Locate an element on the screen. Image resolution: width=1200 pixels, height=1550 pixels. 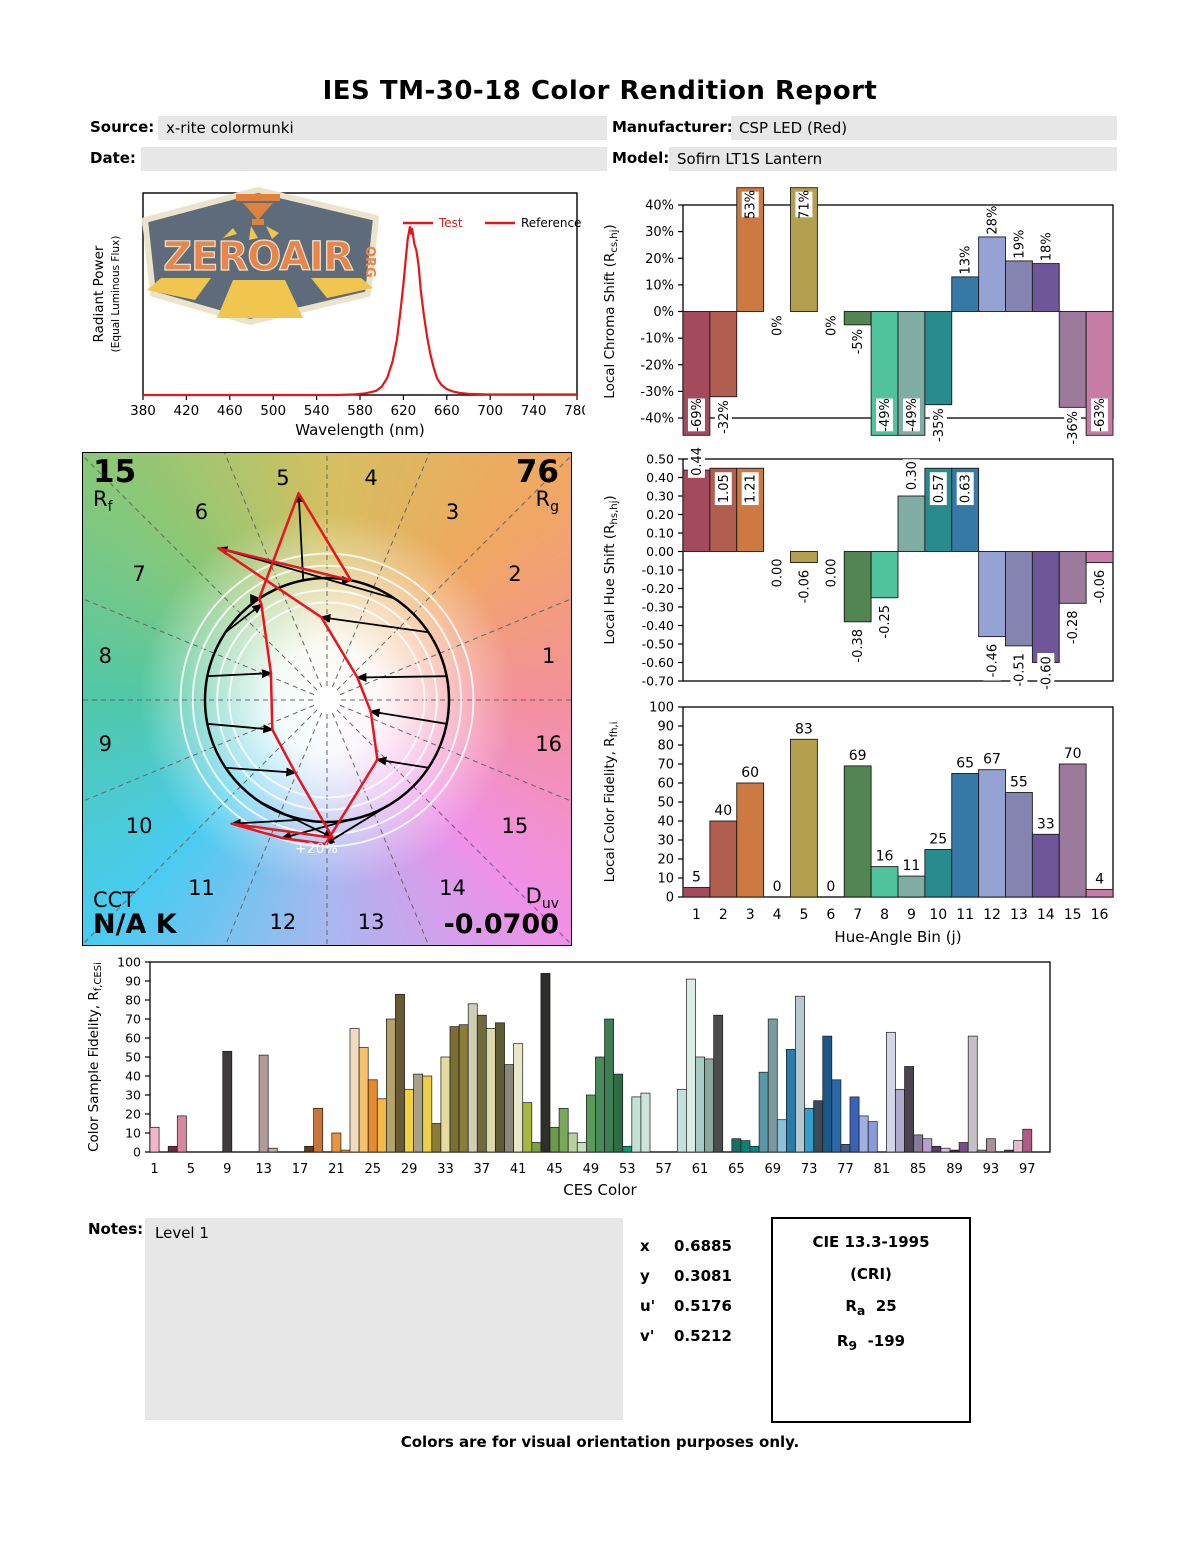
svg-text: -0.25 is located at coordinates (885, 622).